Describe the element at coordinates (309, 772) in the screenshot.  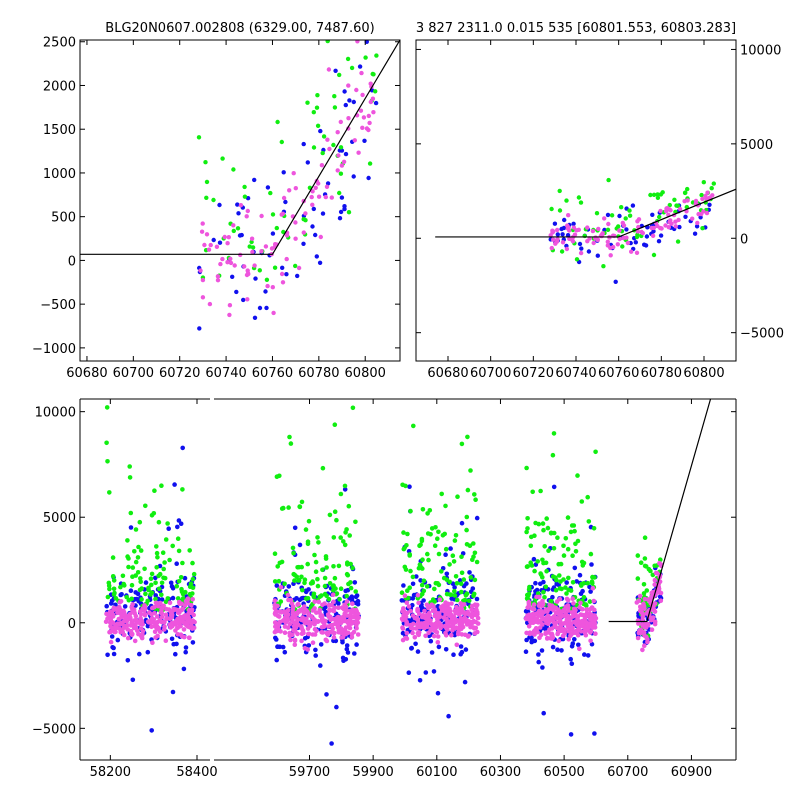
I see `x-tick-label: 59700` at that location.